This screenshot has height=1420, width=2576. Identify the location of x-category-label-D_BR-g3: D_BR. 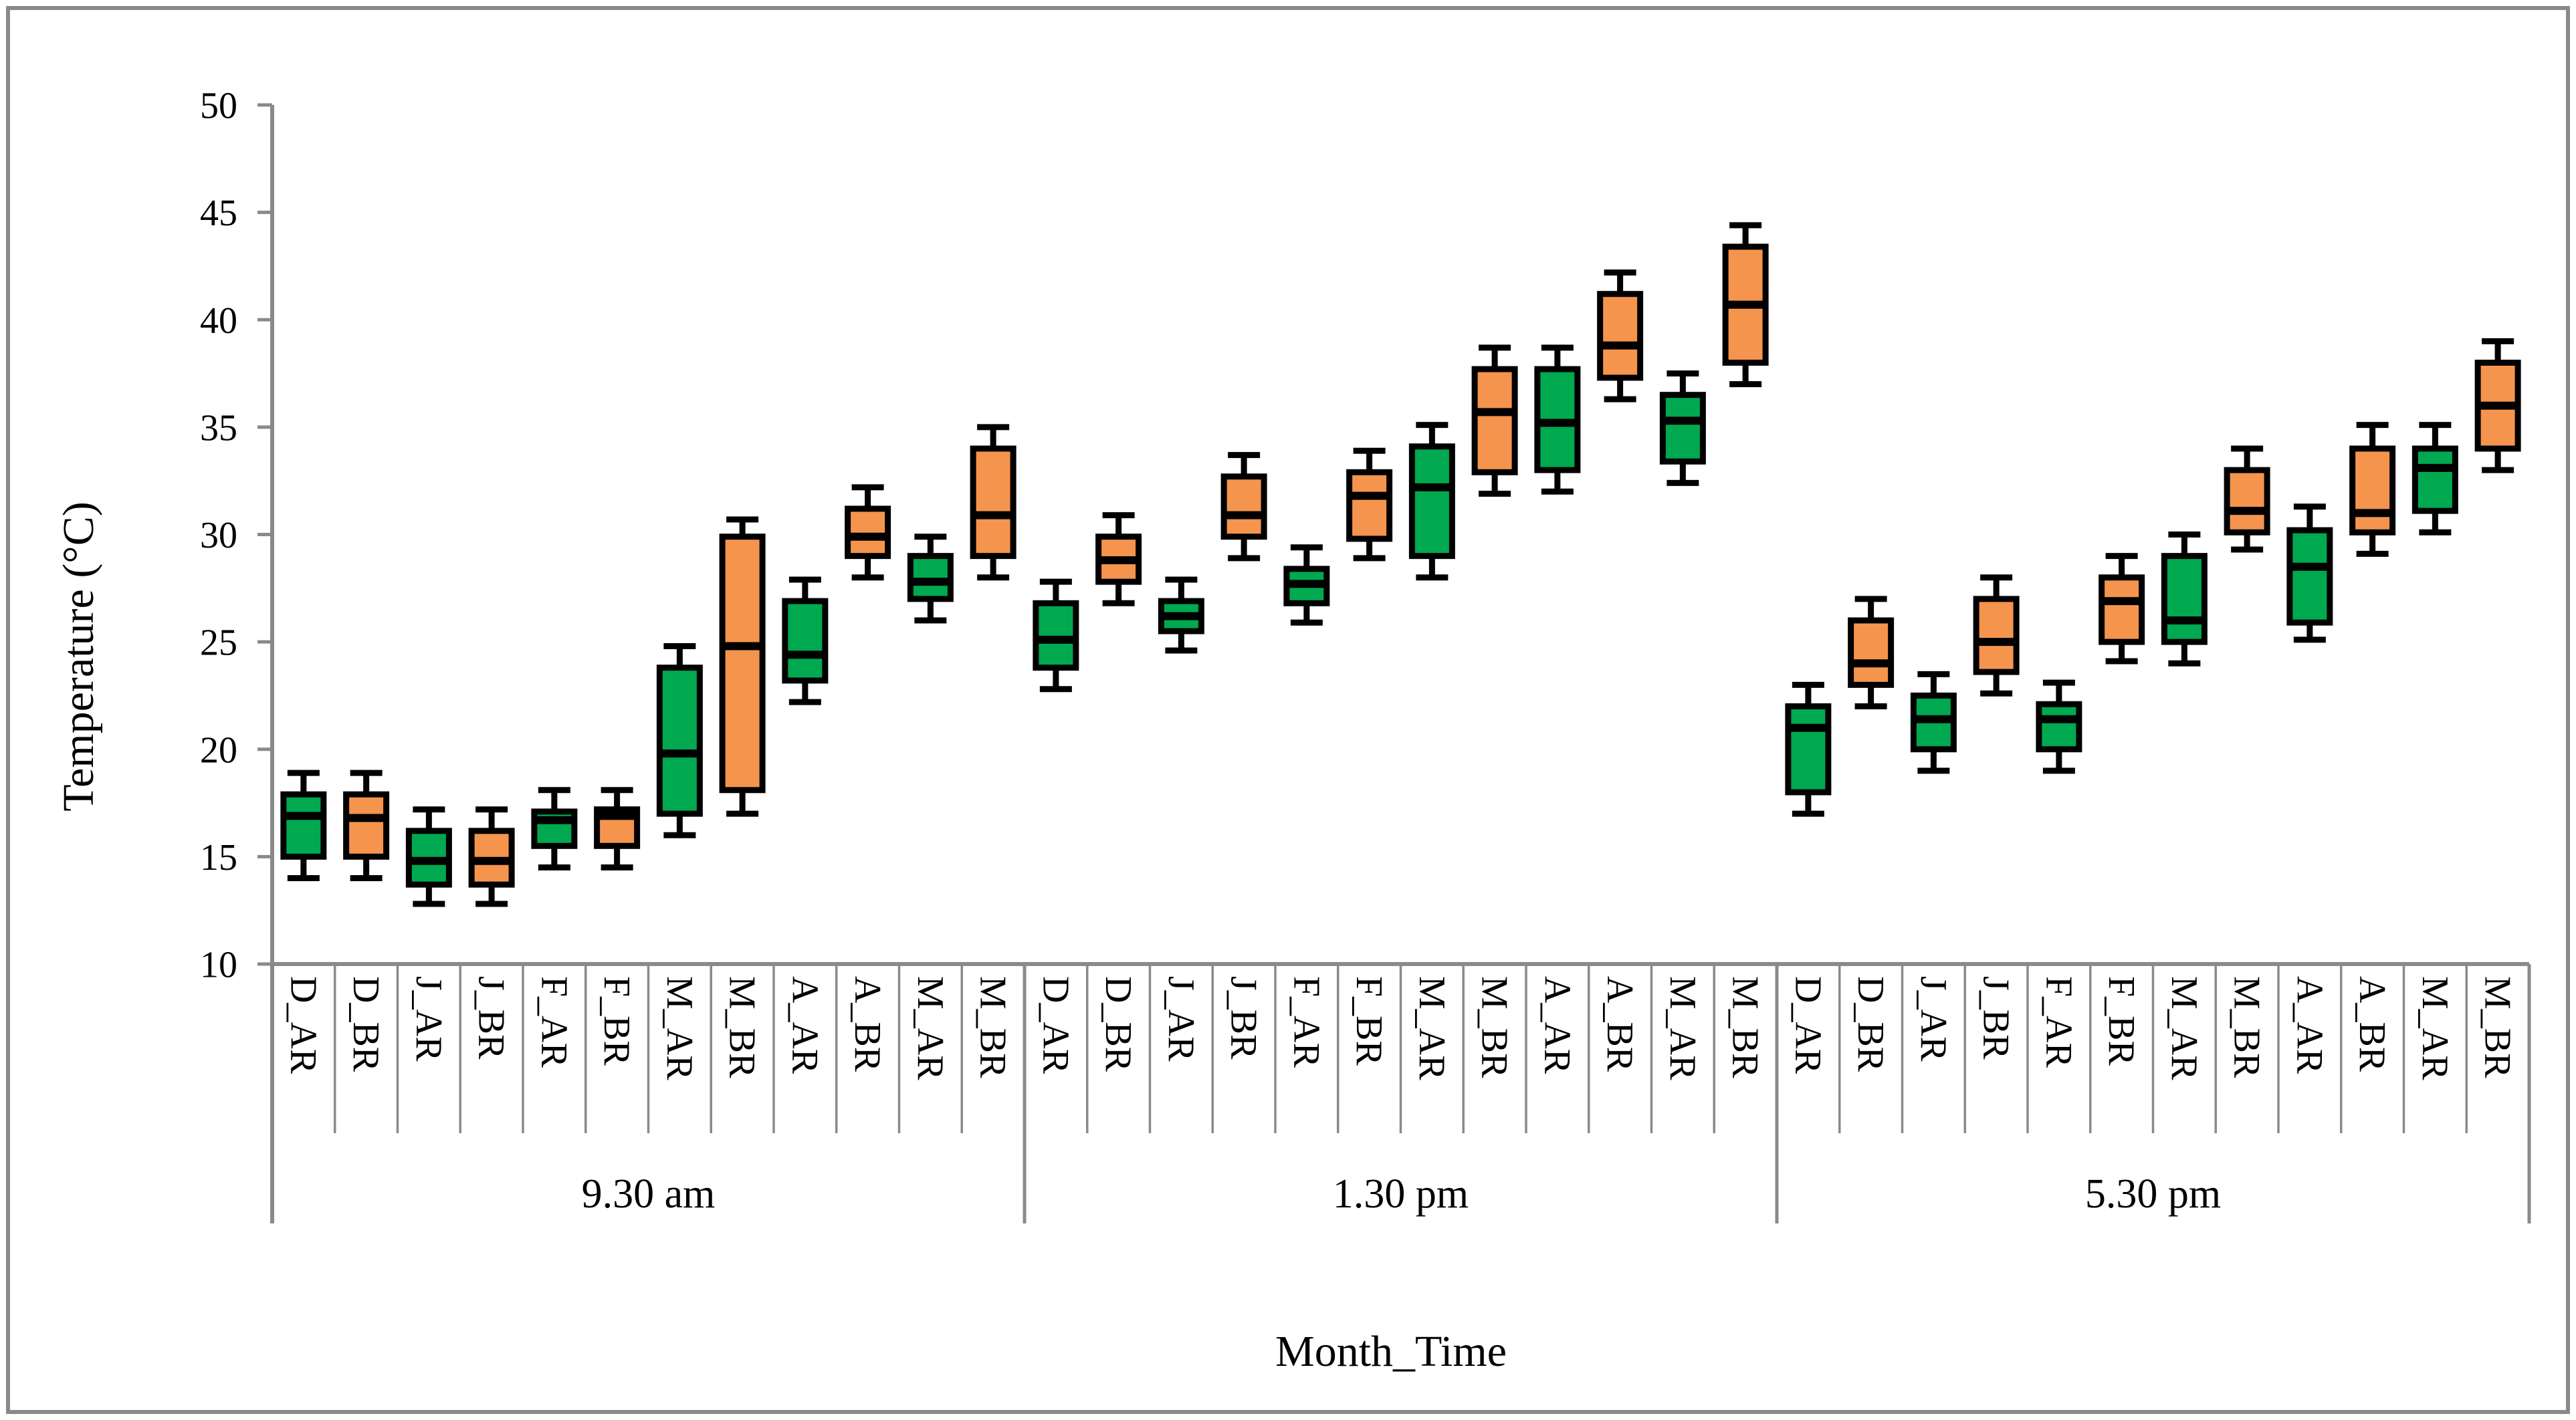
(1871, 1024).